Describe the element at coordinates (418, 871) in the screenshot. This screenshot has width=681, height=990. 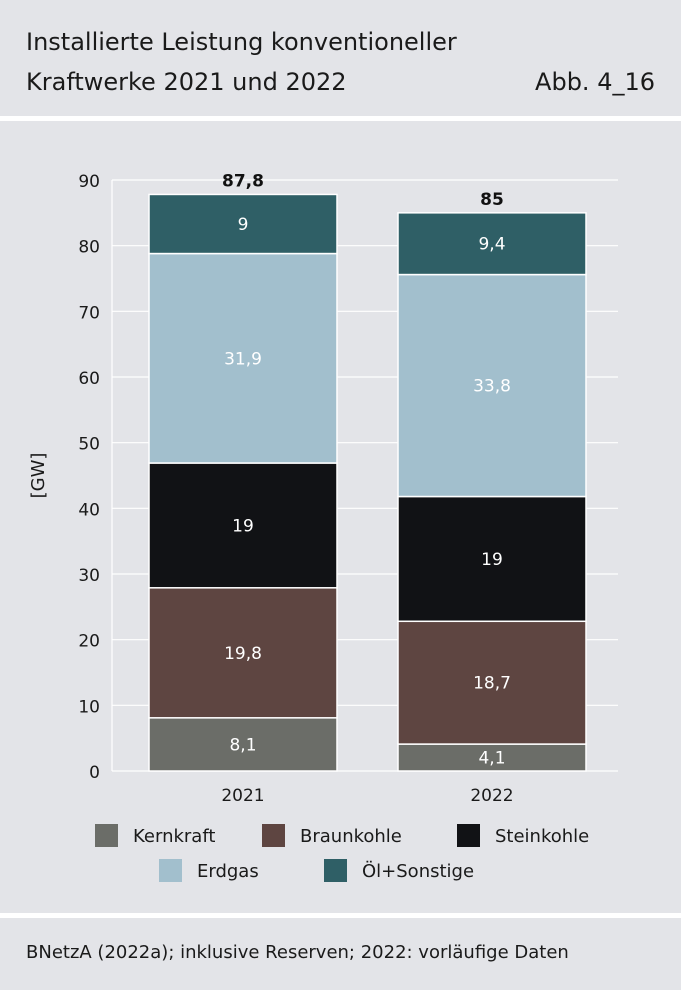
I see `legend-label: Öl+Sonstige` at that location.